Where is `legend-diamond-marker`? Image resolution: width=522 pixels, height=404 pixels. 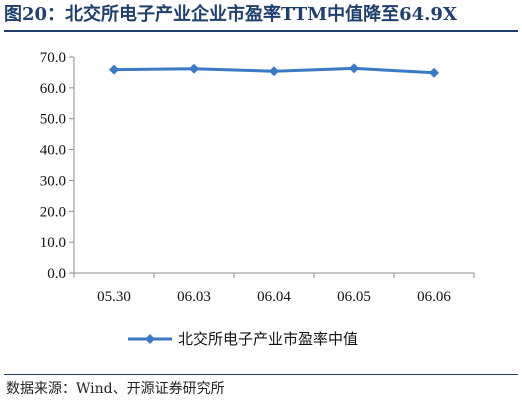
legend-diamond-marker is located at coordinates (150, 339).